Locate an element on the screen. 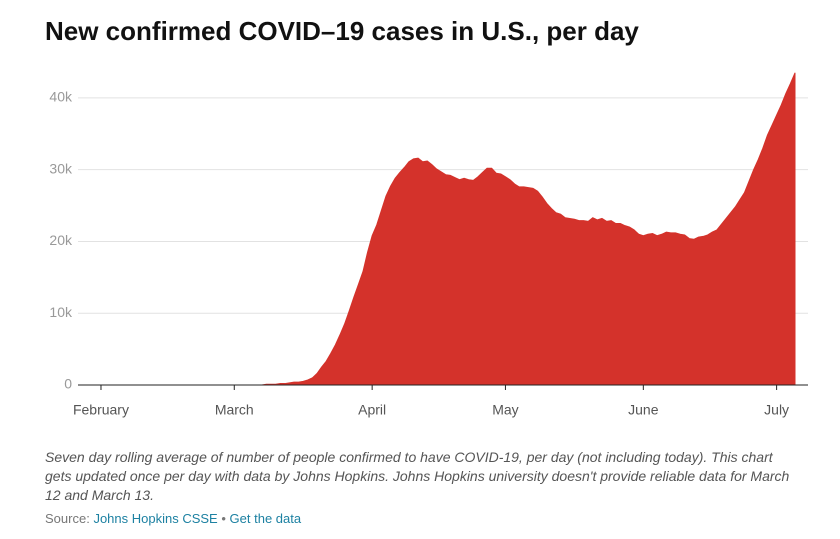 This screenshot has width=840, height=539. y-tick-label: 10k is located at coordinates (61, 312).